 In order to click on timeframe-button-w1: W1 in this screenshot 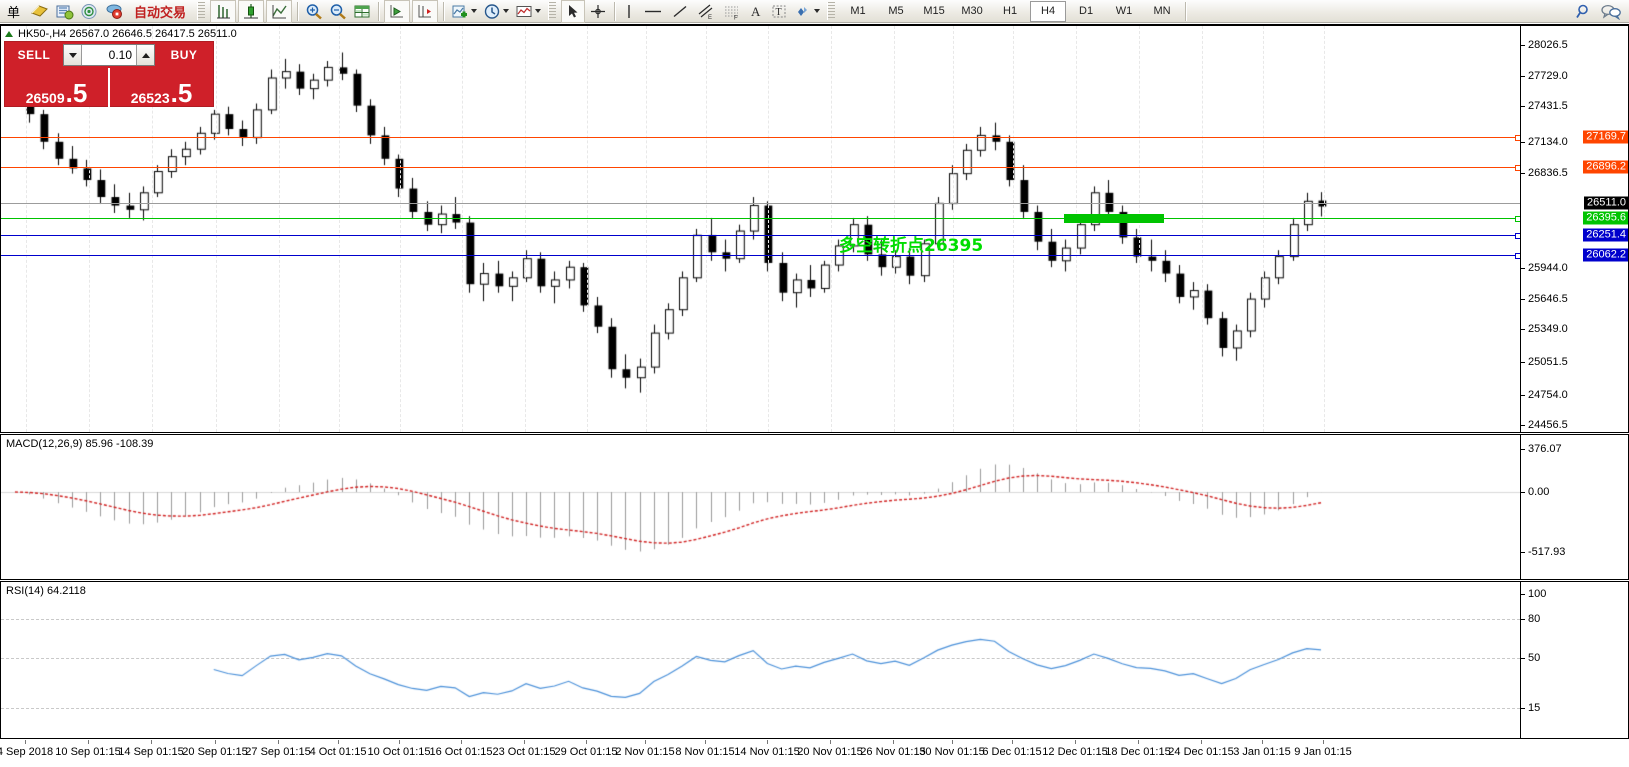, I will do `click(1124, 11)`.